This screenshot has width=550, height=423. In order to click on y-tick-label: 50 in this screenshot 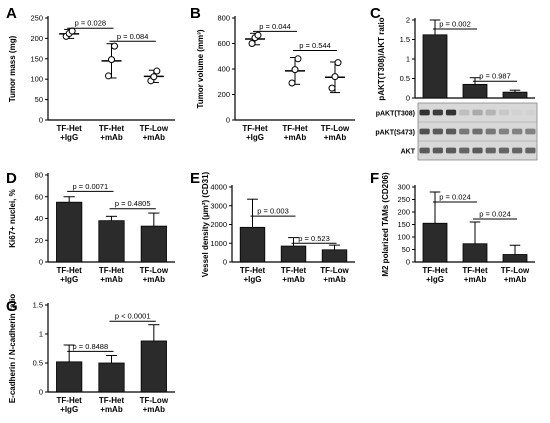, I will do `click(406, 249)`.